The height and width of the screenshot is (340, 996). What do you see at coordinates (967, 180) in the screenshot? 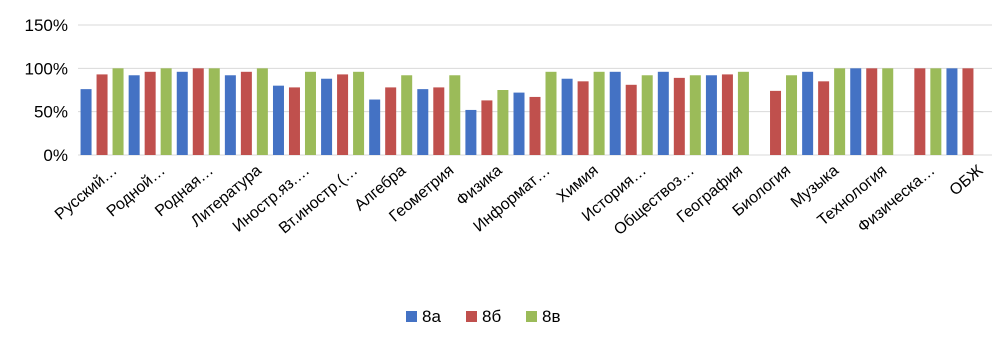
I see `x-tick-label: ОБЖ` at bounding box center [967, 180].